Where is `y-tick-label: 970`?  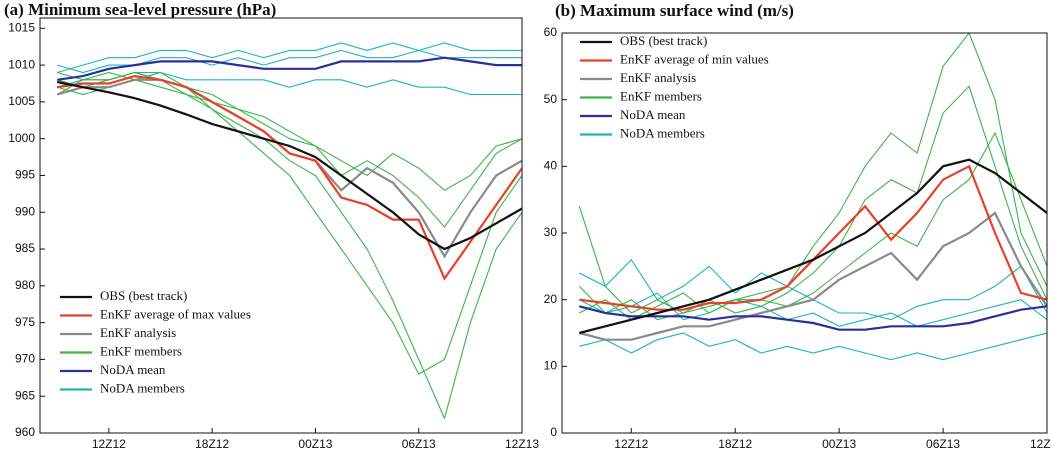
y-tick-label: 970 is located at coordinates (25, 359).